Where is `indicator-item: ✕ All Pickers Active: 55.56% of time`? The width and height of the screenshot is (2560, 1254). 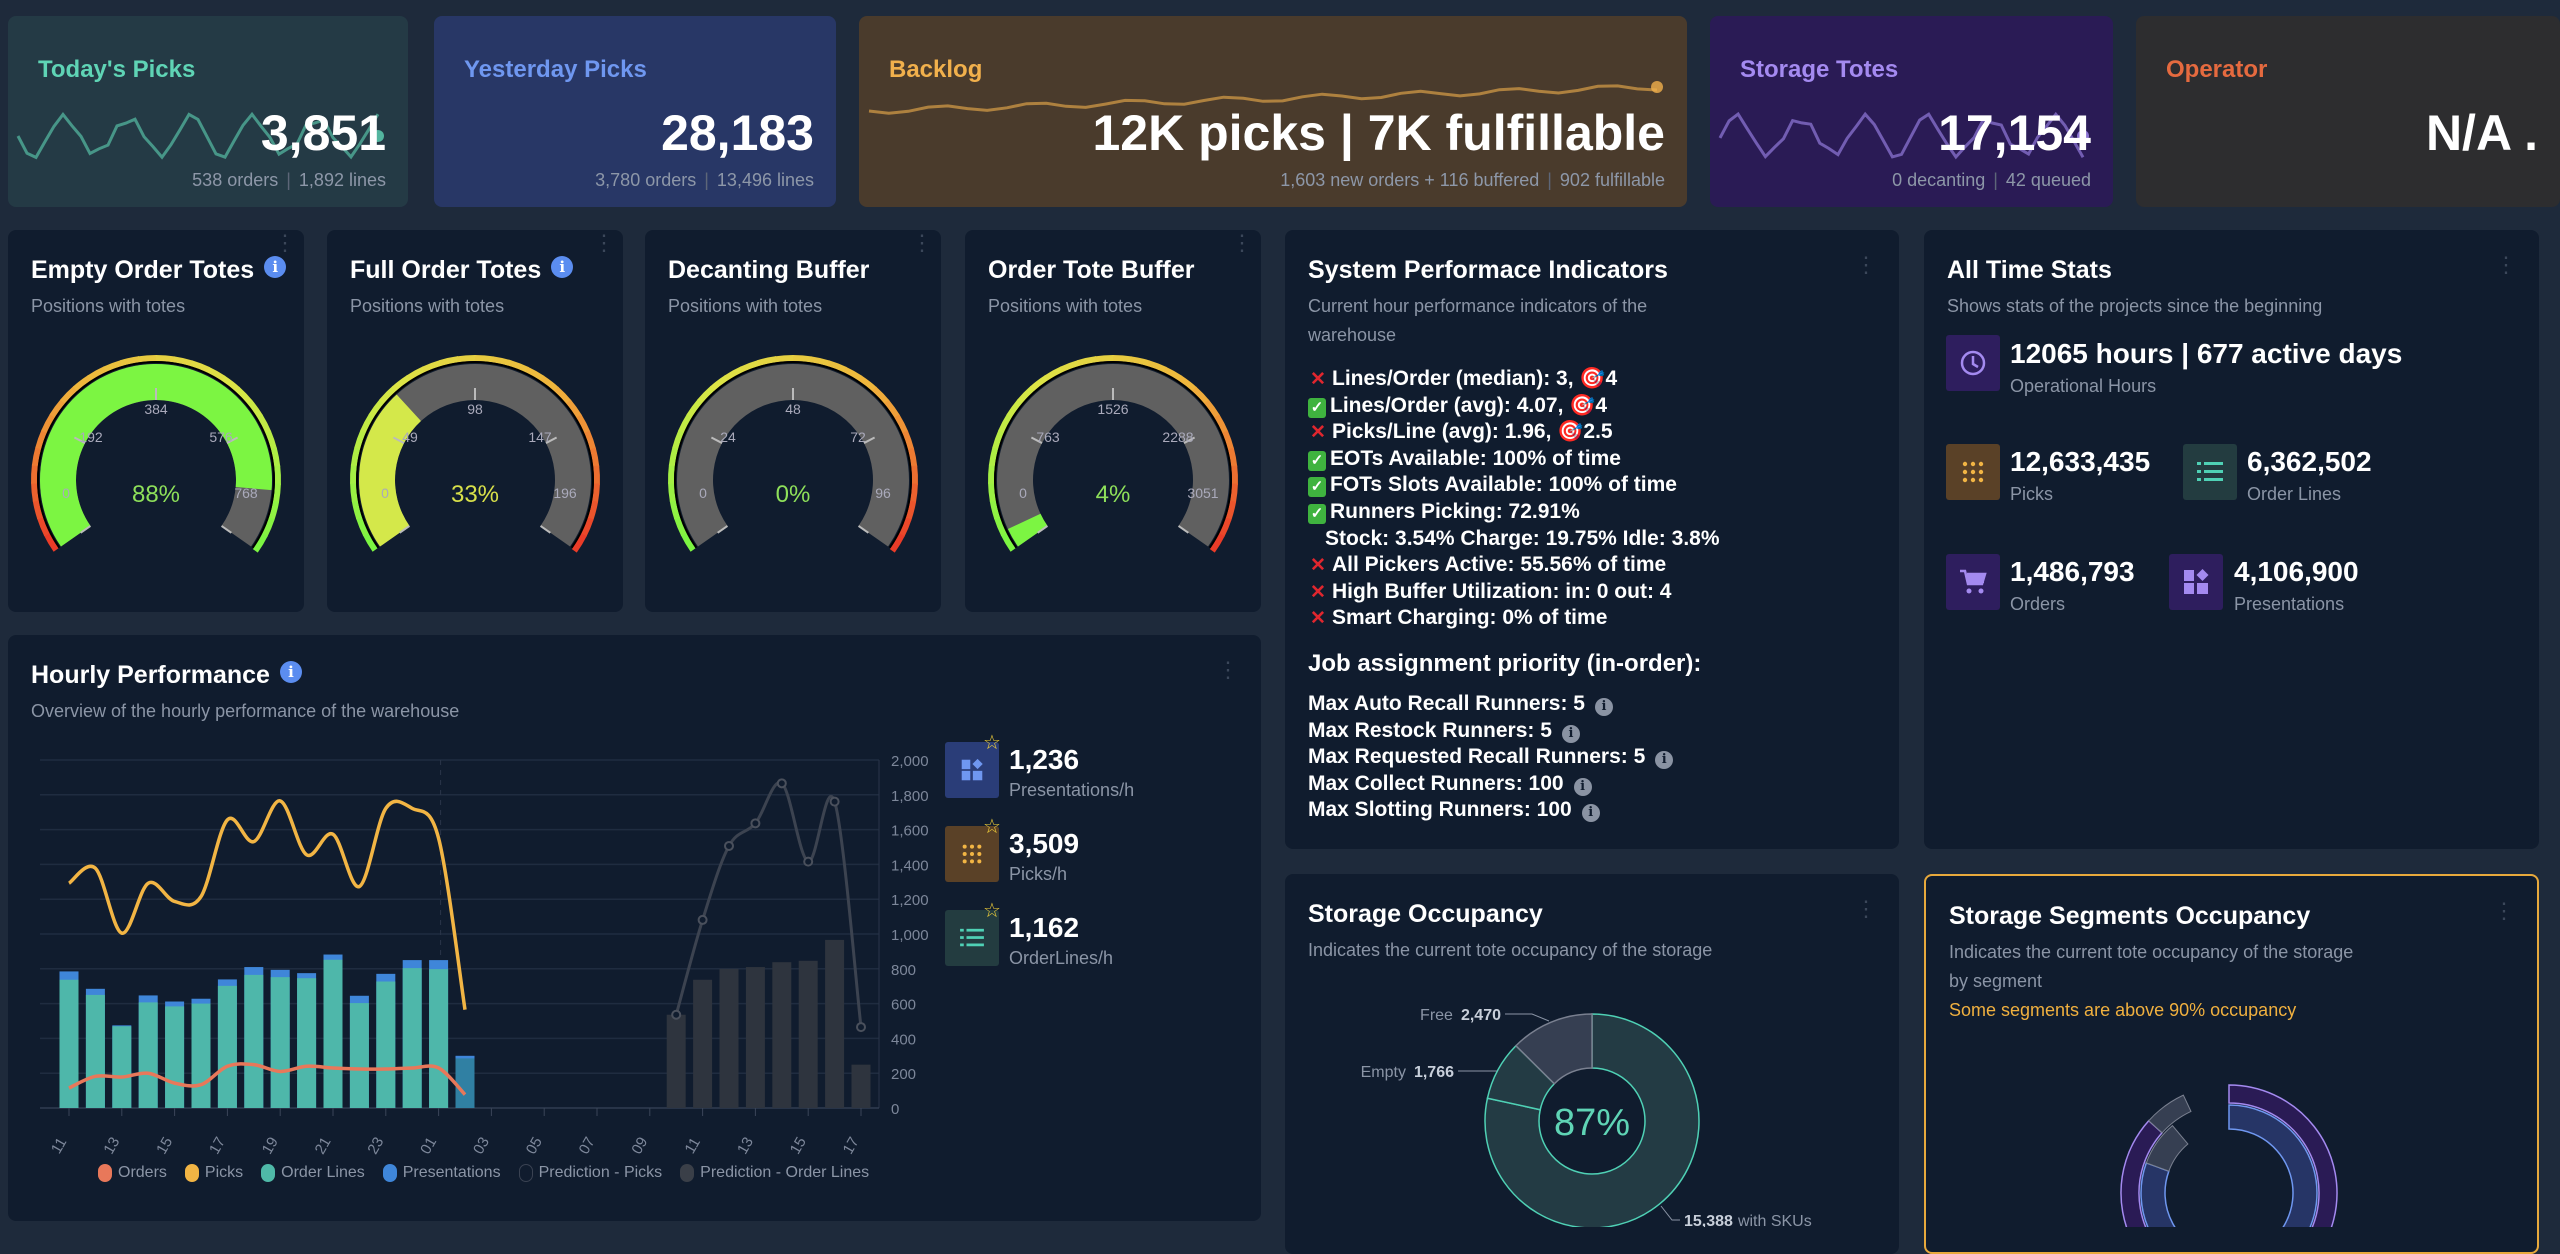
indicator-item: ✕ All Pickers Active: 55.56% of time is located at coordinates (1487, 565).